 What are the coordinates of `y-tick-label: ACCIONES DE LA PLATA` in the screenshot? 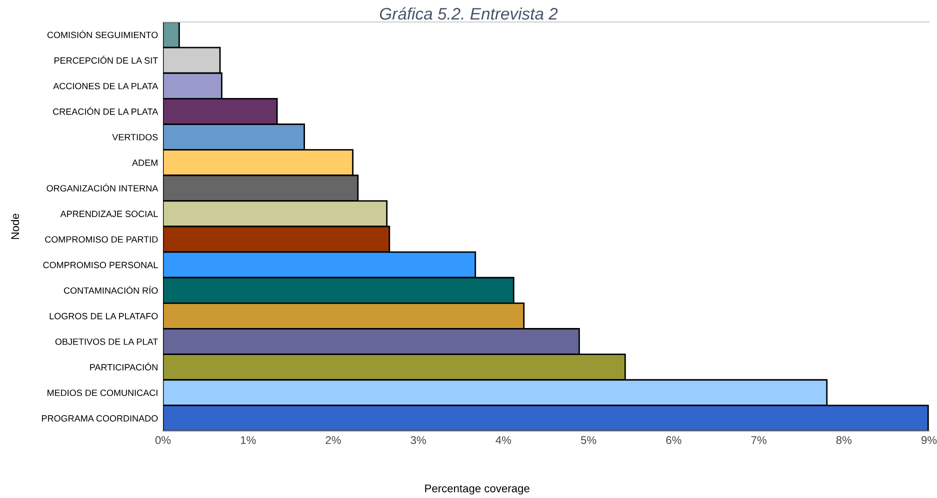 It's located at (105, 86).